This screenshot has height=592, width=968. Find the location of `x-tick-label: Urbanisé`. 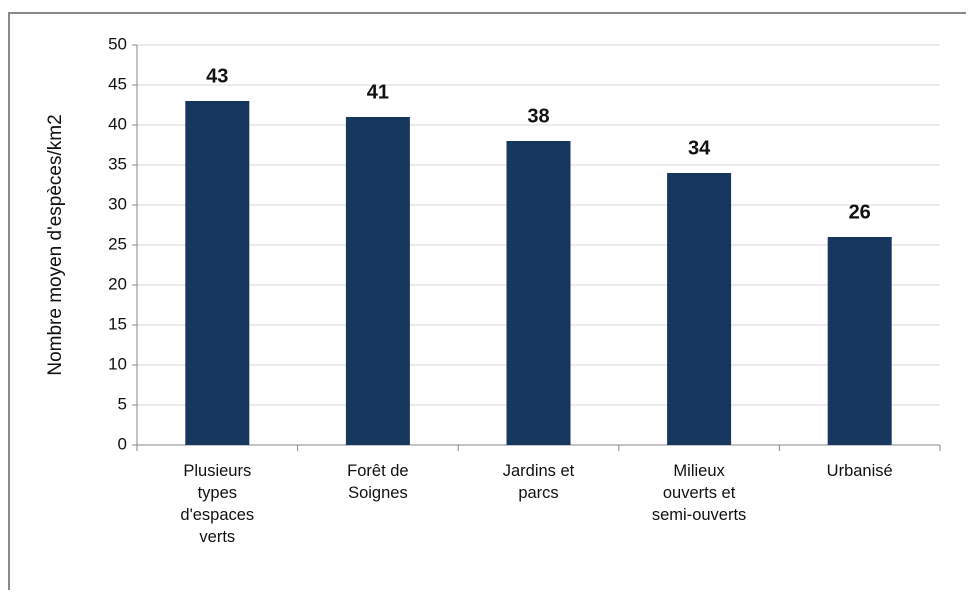

x-tick-label: Urbanisé is located at coordinates (859, 471).